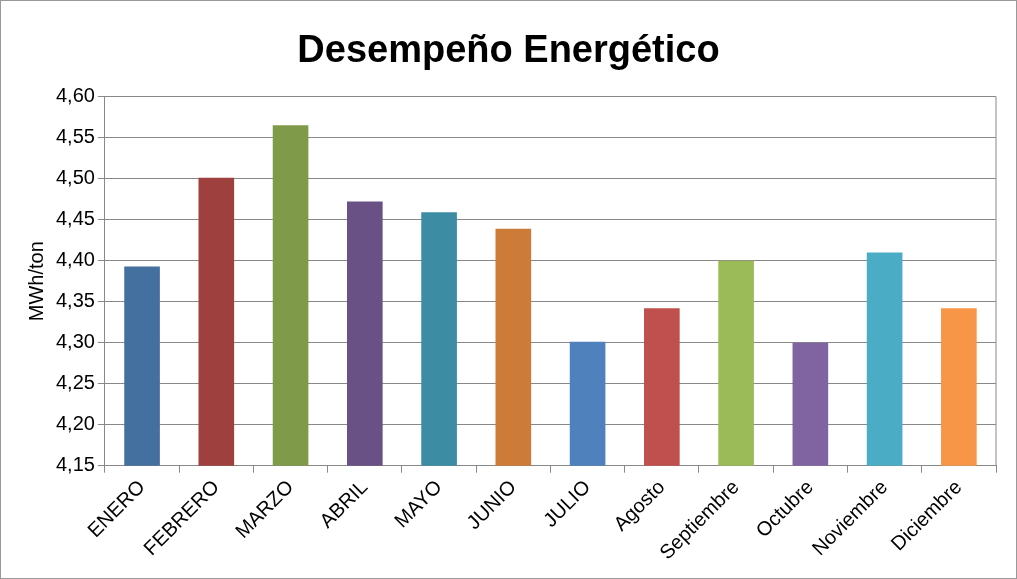  Describe the element at coordinates (75, 464) in the screenshot. I see `y-tick-label: 4,15` at that location.